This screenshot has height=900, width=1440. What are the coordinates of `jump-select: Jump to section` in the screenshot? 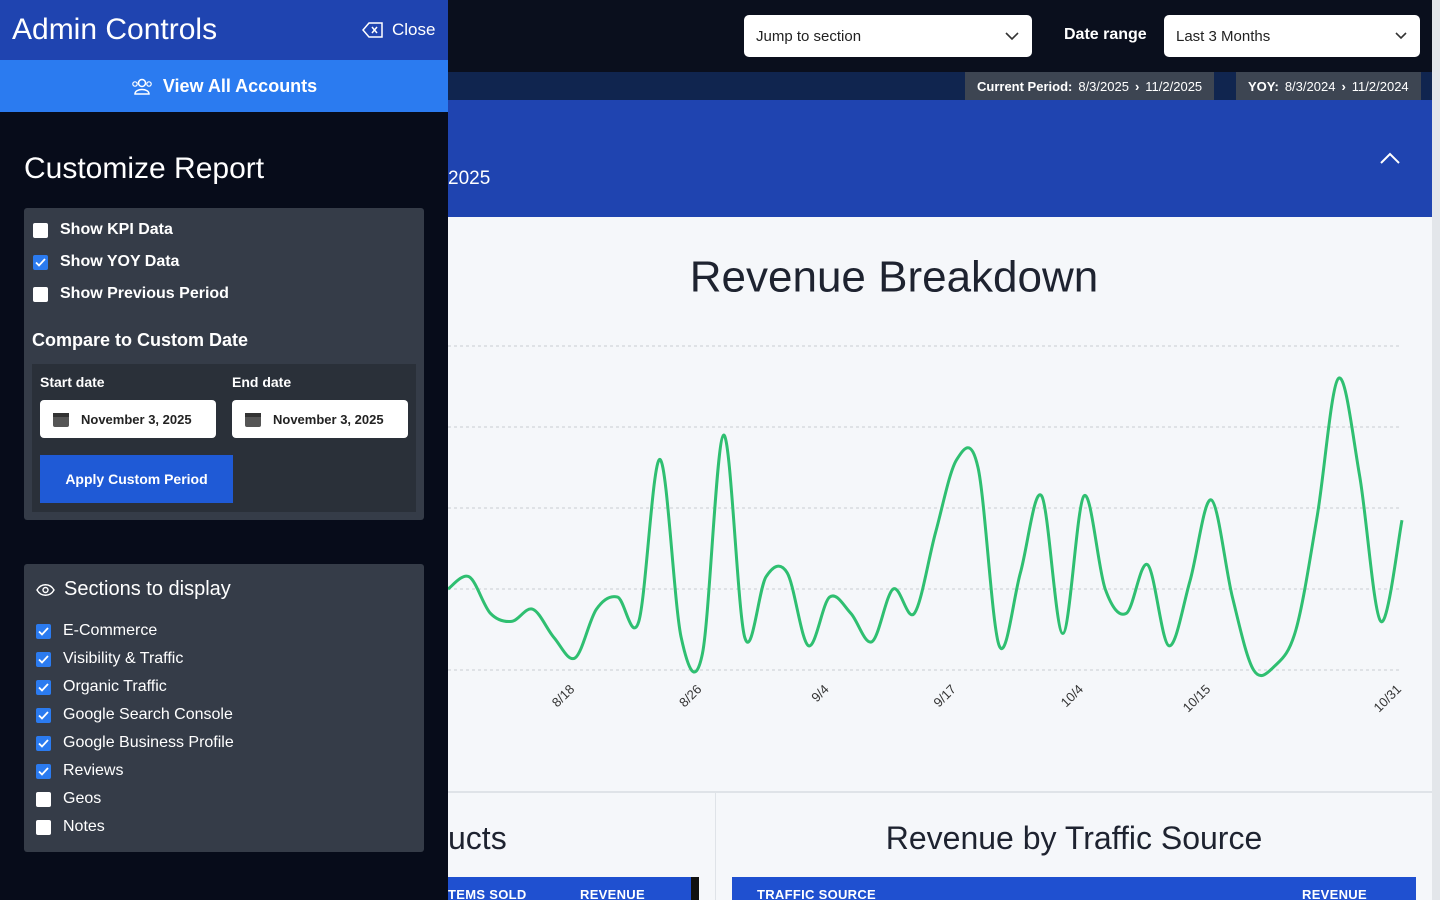 It's located at (888, 36).